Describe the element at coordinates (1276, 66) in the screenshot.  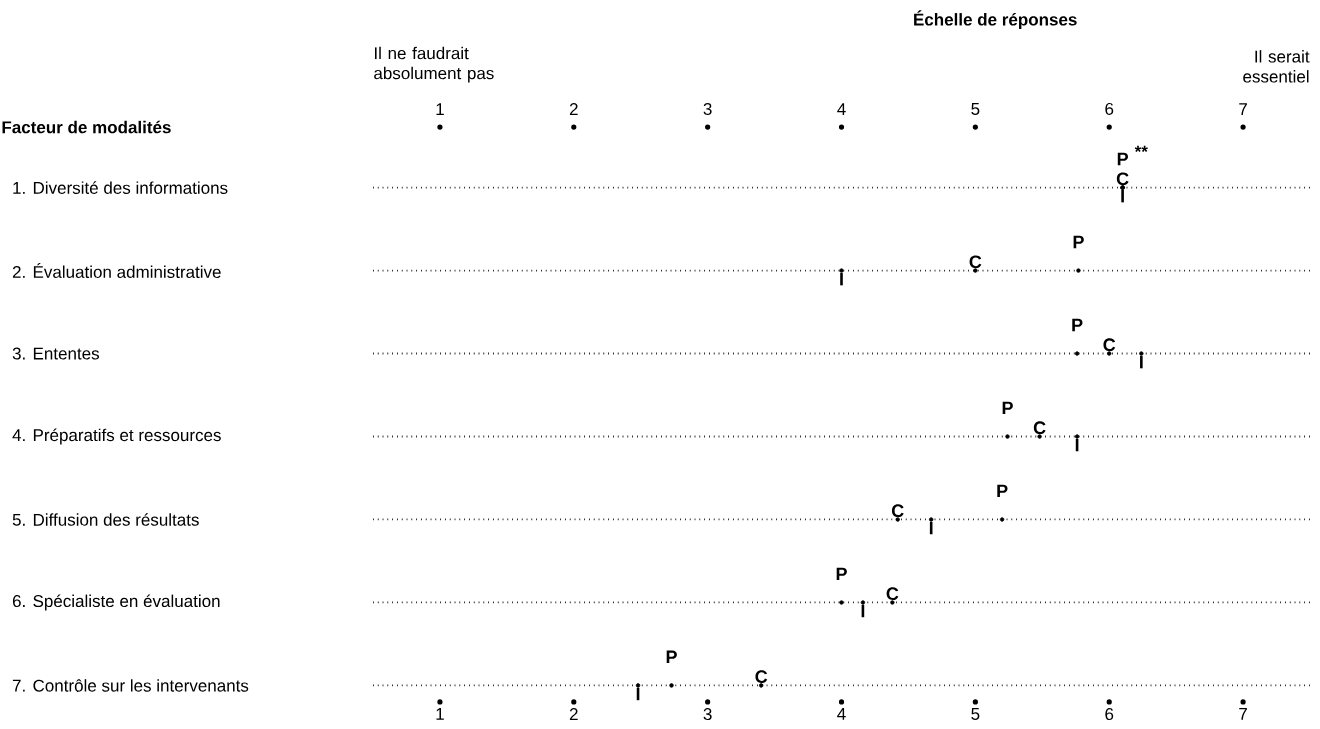
I see `text: Il serait essentiel` at that location.